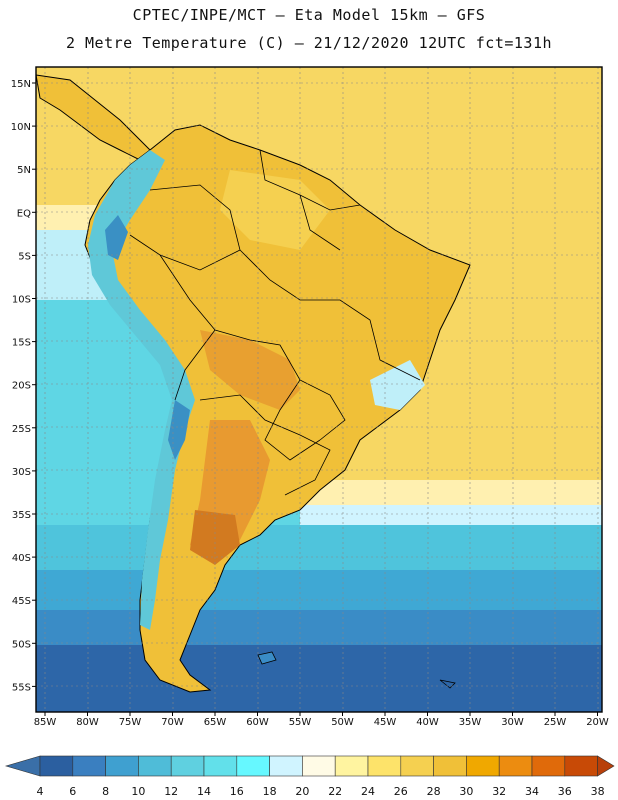 Image resolution: width=618 pixels, height=800 pixels. Describe the element at coordinates (172, 722) in the screenshot. I see `lon-label: 70W` at that location.